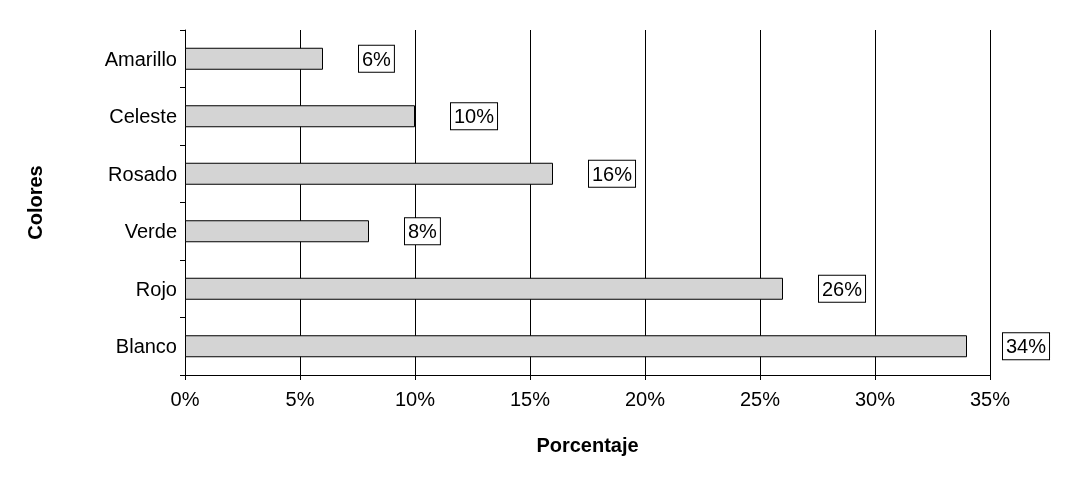 The width and height of the screenshot is (1085, 483). I want to click on x-axis-title: Porcentaje, so click(587, 445).